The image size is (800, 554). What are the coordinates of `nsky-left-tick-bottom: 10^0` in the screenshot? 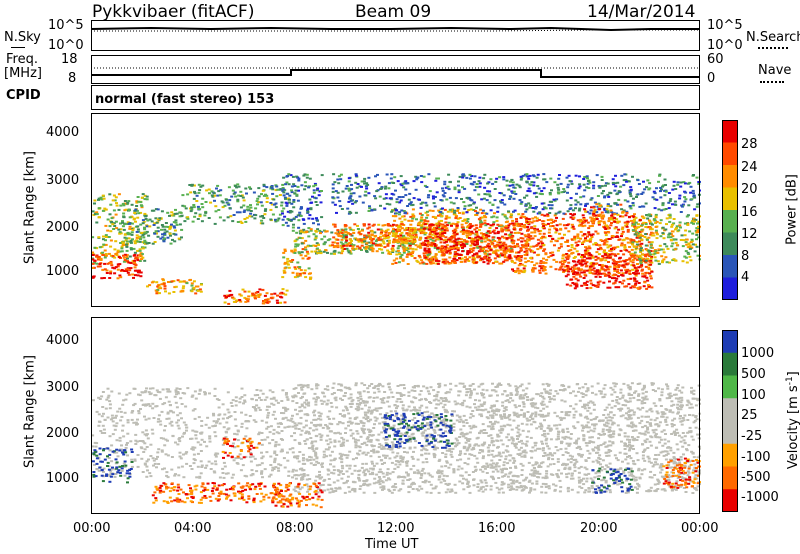 It's located at (66, 45).